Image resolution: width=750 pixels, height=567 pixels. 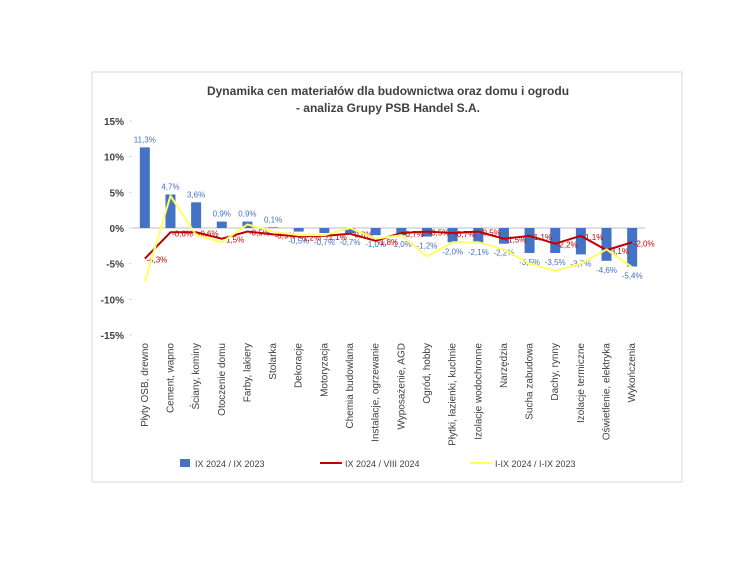 I want to click on y-tick-label: 10%, so click(x=114, y=158).